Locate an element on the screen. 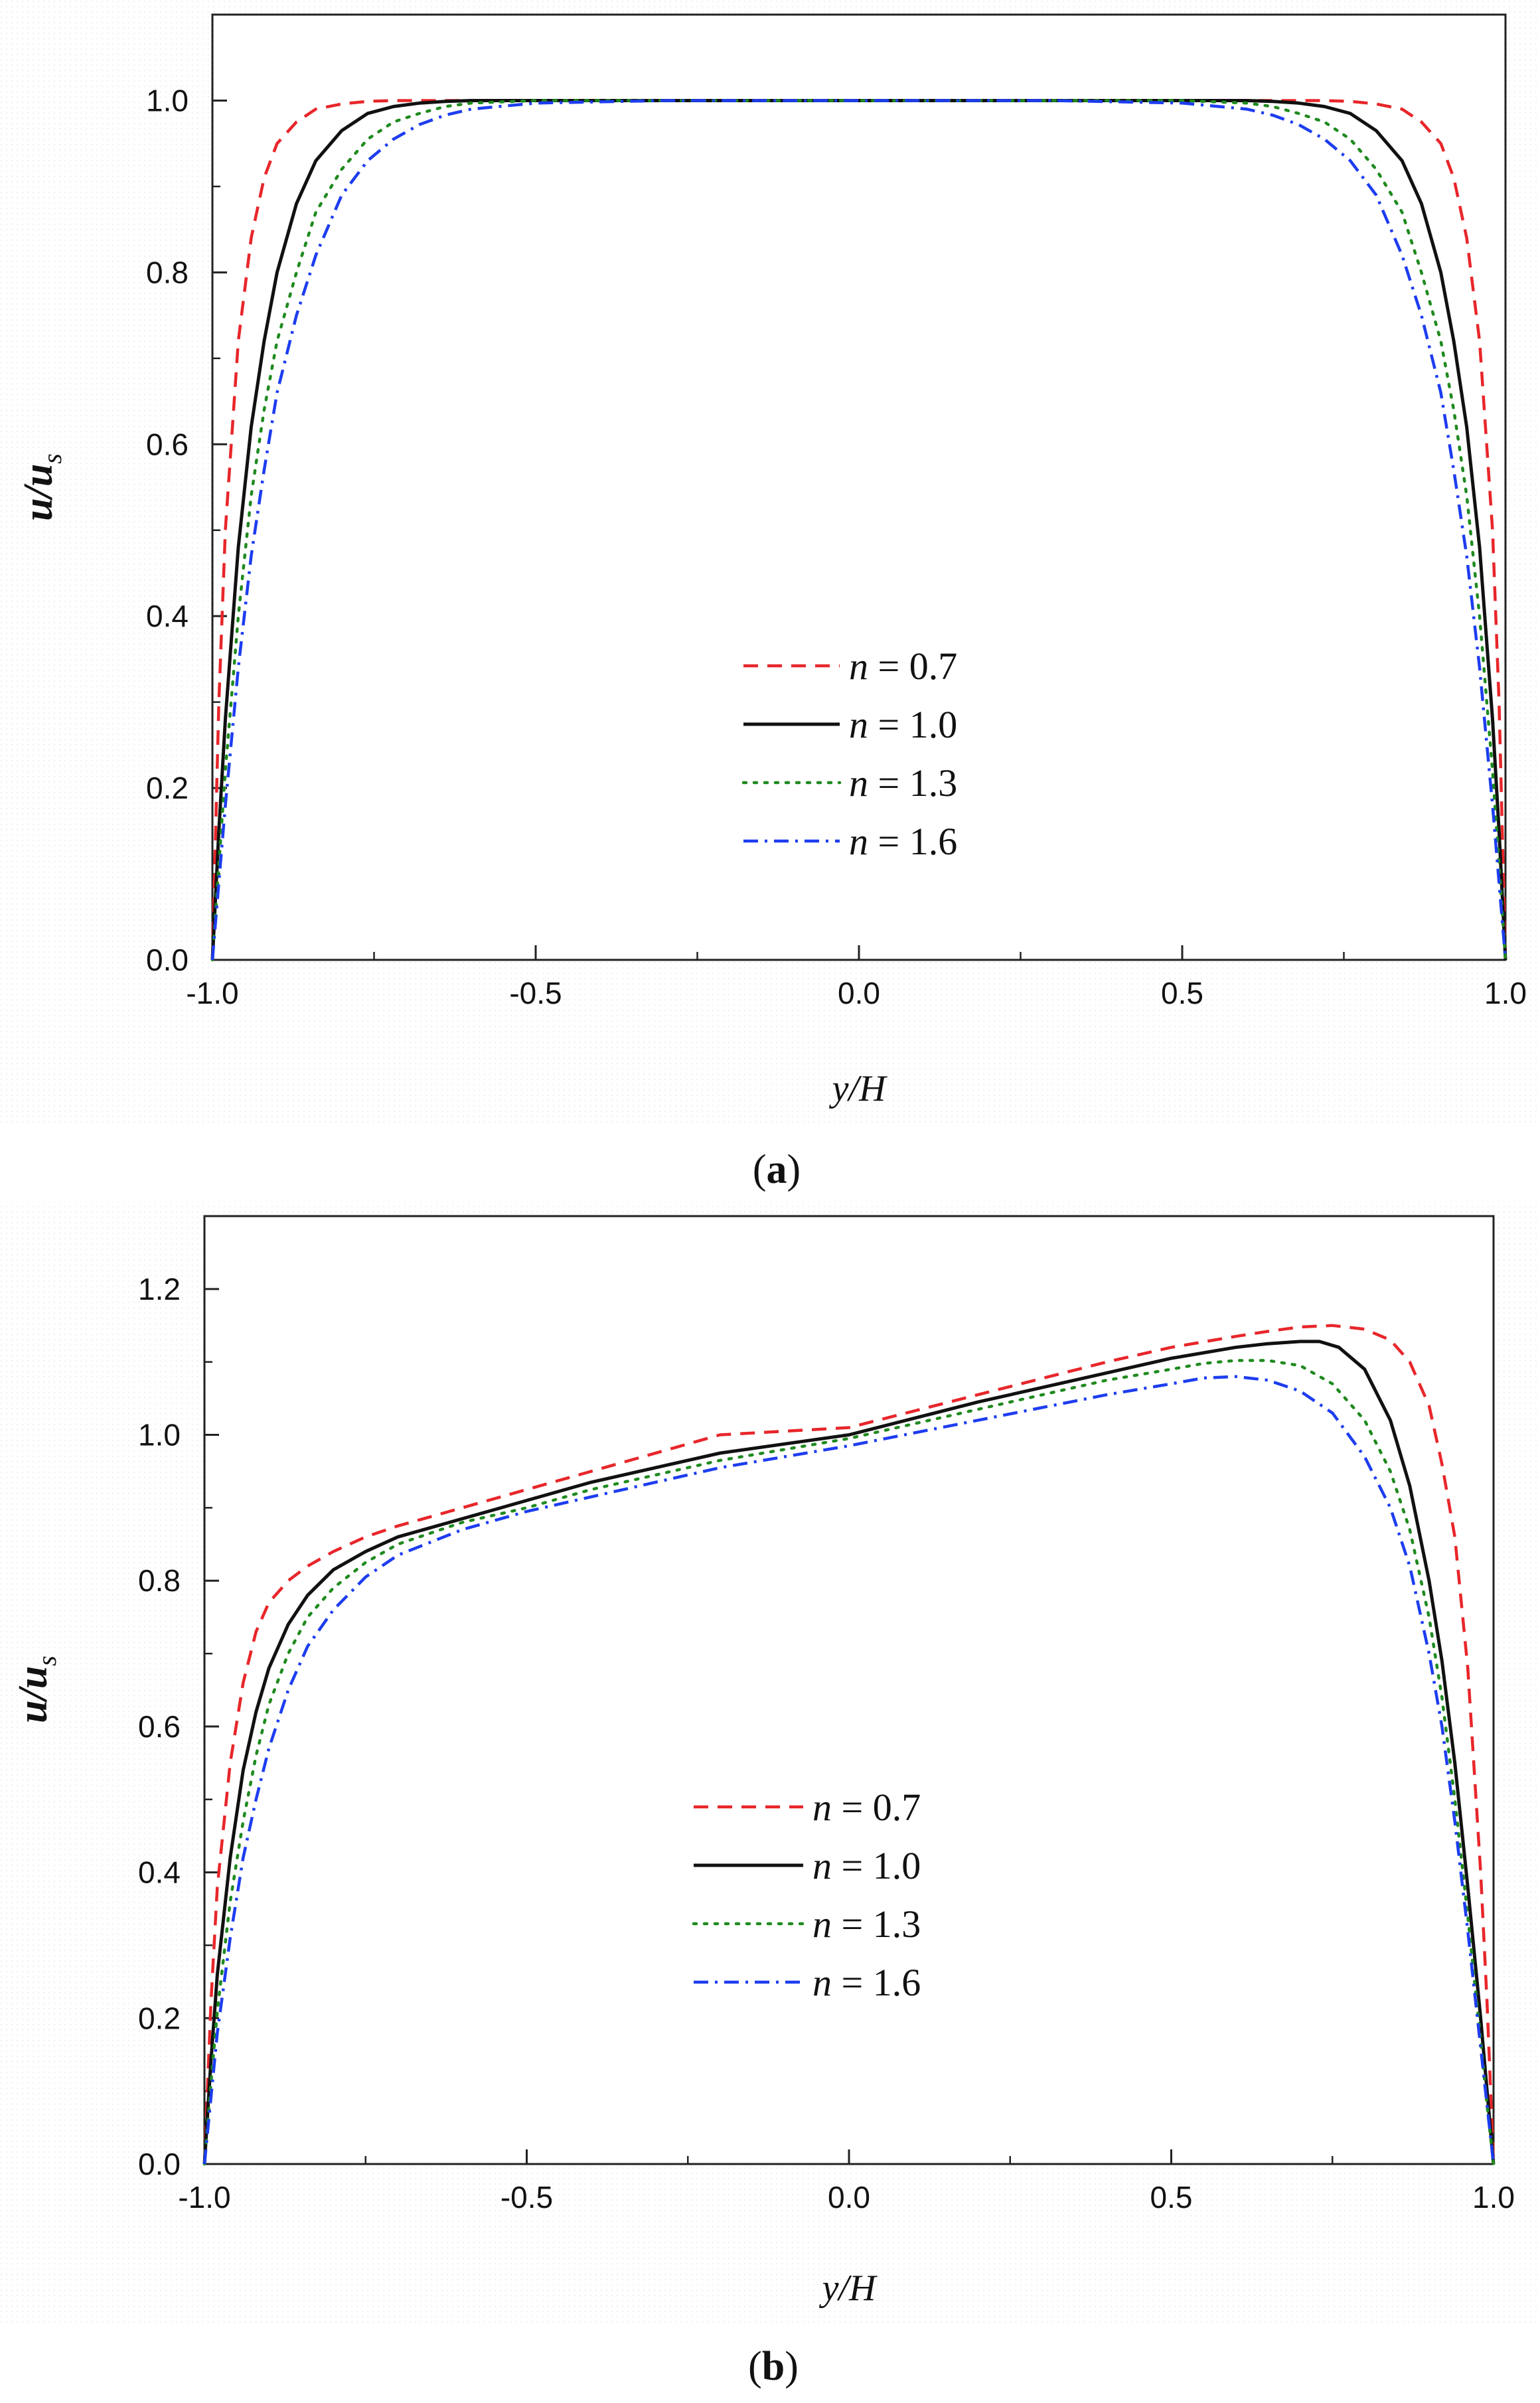  y-axis-label-a: u/us is located at coordinates (42, 487).